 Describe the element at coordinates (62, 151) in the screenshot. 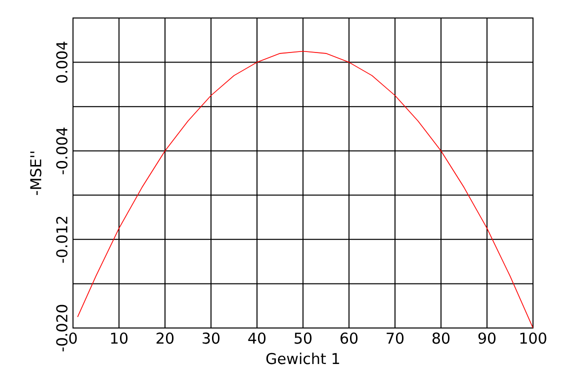

I see `y-tick-label: -0.004` at that location.